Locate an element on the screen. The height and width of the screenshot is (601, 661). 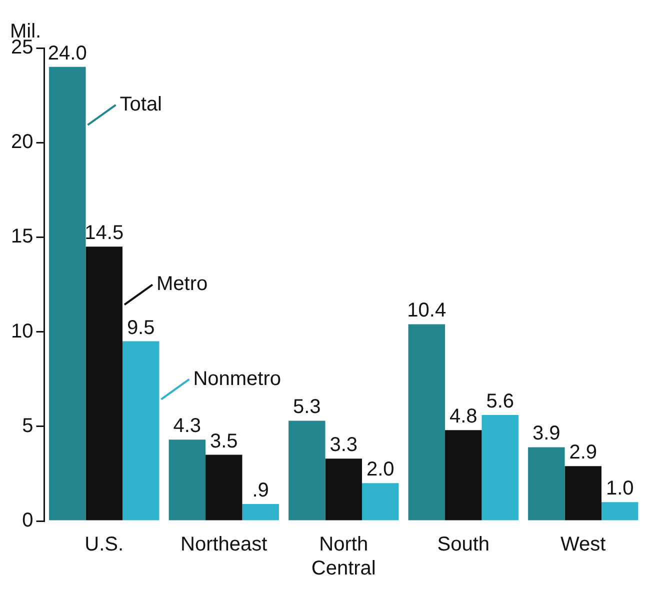
x-tick-label: West is located at coordinates (583, 545).